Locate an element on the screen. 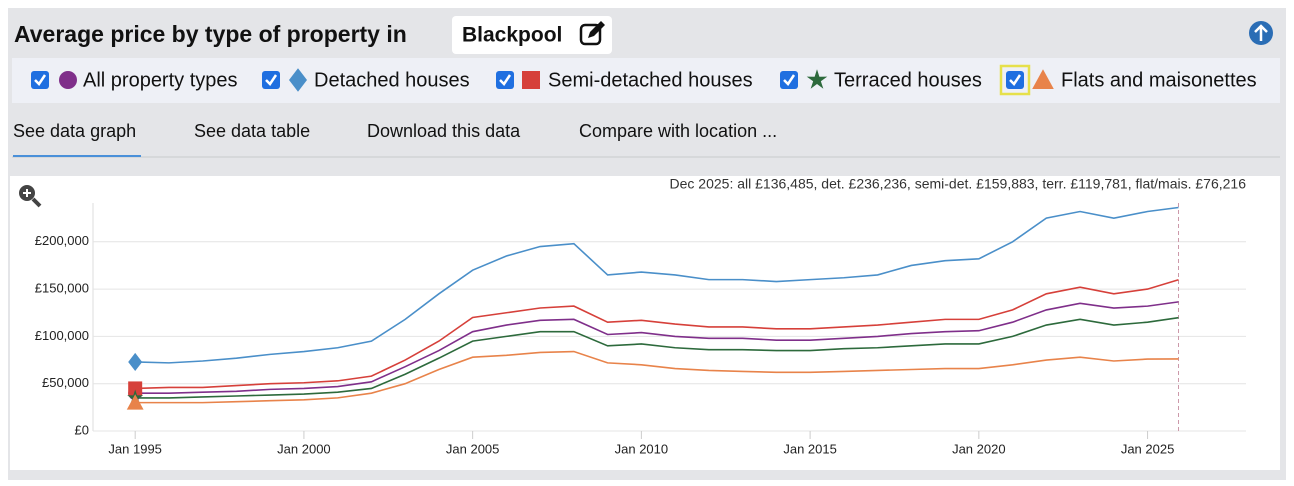  legend-bar is located at coordinates (646, 80).